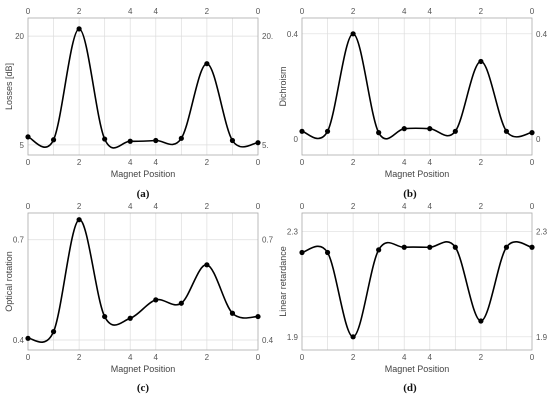 The width and height of the screenshot is (550, 400). I want to click on y-tick-label-right: 0.7, so click(268, 240).